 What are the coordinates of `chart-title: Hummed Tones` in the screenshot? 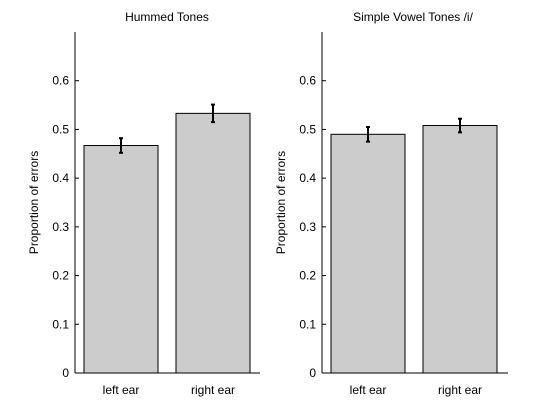 It's located at (167, 17).